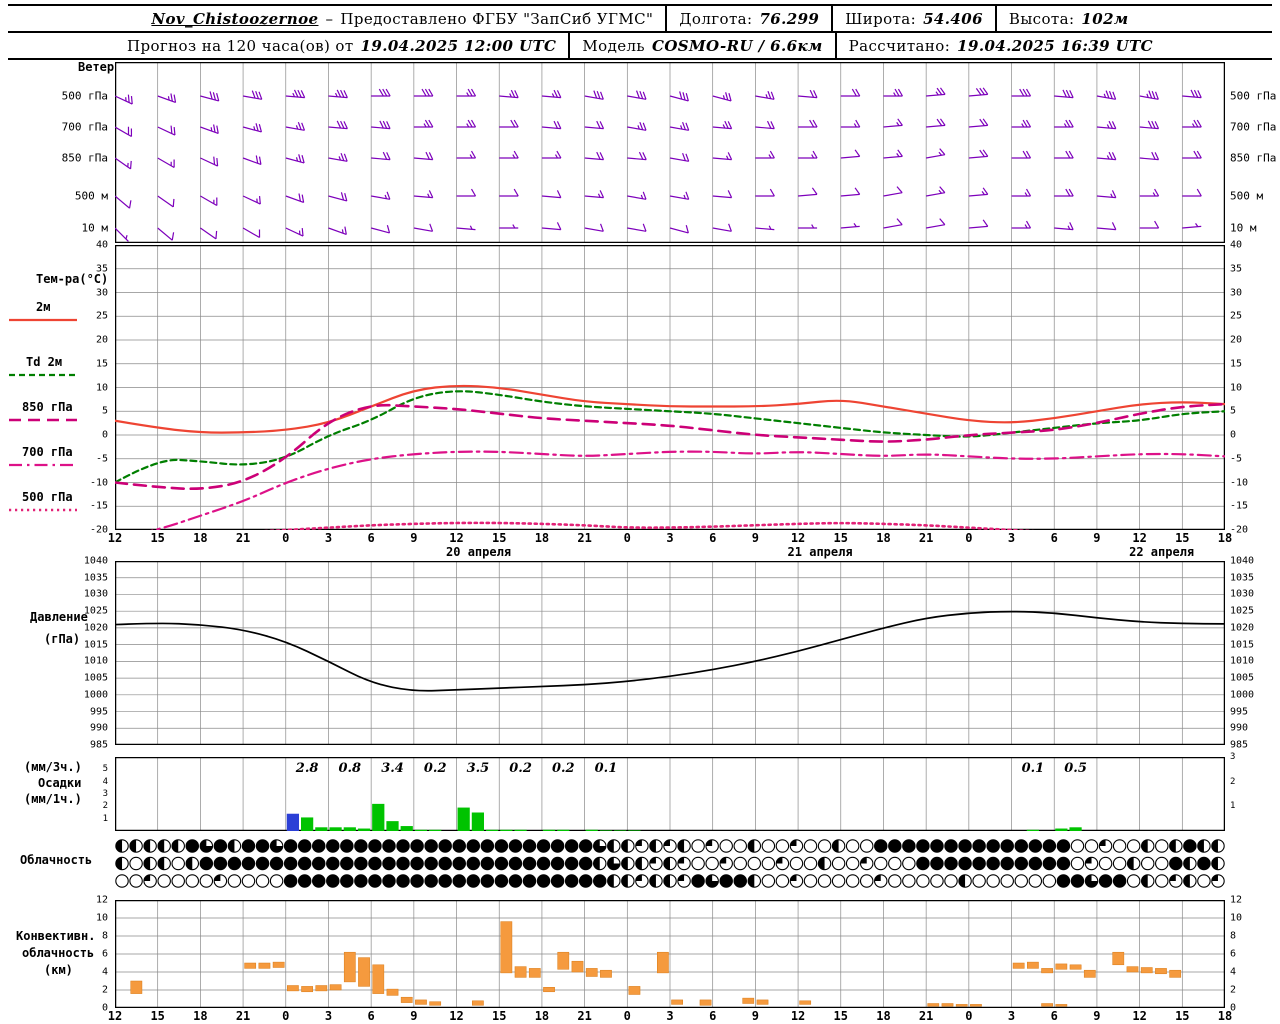 Image resolution: width=1280 pixels, height=1024 pixels. Describe the element at coordinates (105, 769) in the screenshot. I see `precip-tick-left: 5` at that location.